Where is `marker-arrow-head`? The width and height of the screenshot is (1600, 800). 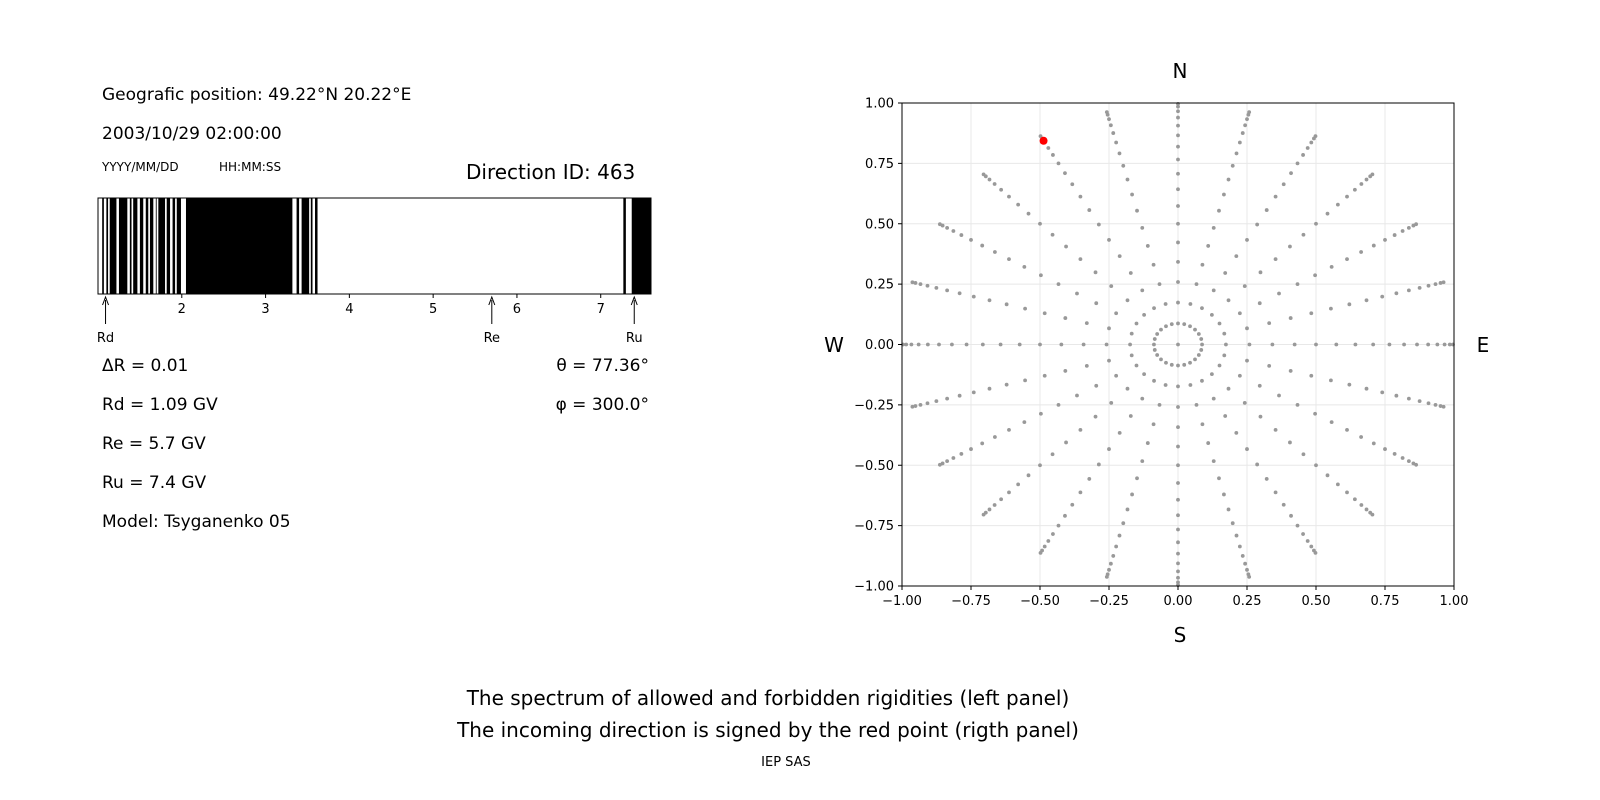
marker-arrow-head is located at coordinates (492, 300).